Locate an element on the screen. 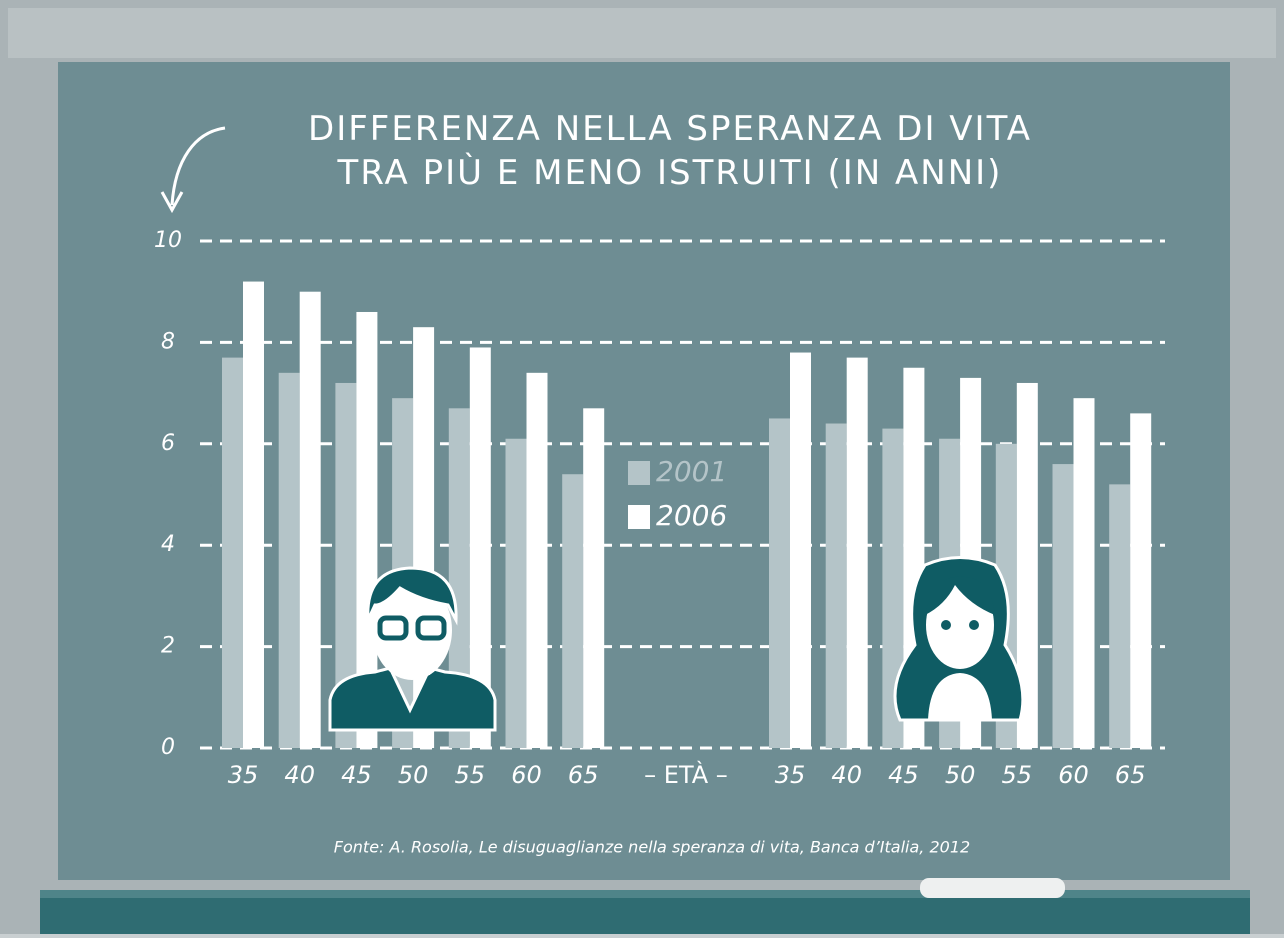  man-icon is located at coordinates (412, 649).